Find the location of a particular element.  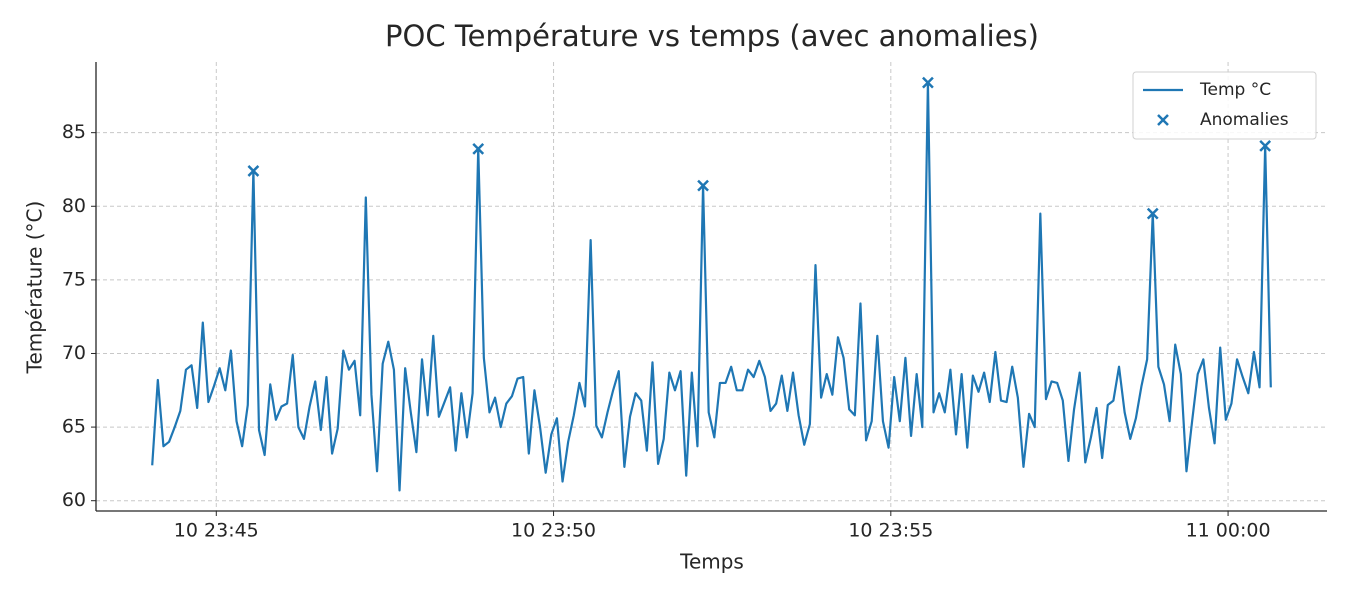

legend-label: Temp °C is located at coordinates (1235, 90).